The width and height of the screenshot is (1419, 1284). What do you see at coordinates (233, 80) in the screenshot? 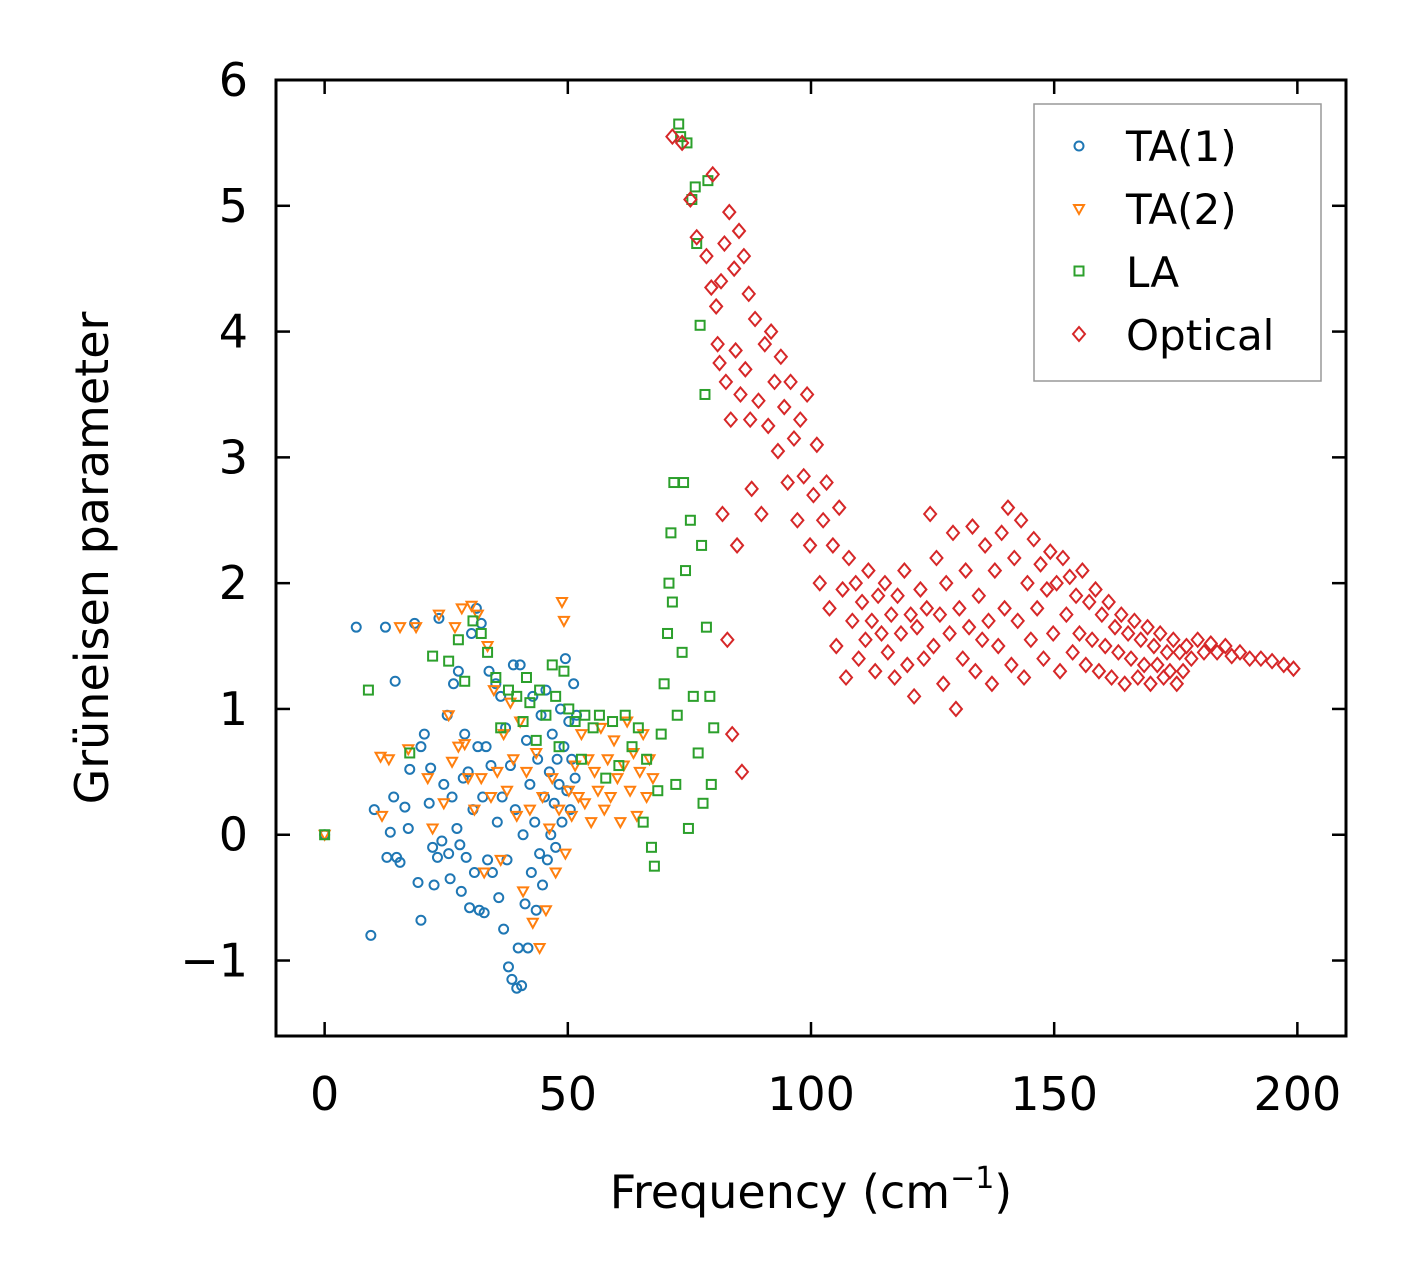
I see `y-tick-label-7: 6` at bounding box center [233, 80].